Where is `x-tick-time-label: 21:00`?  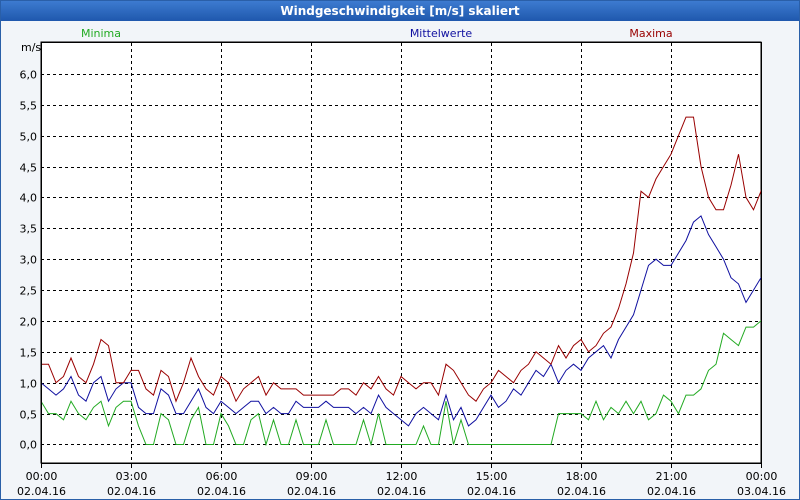
x-tick-time-label: 21:00 is located at coordinates (672, 476).